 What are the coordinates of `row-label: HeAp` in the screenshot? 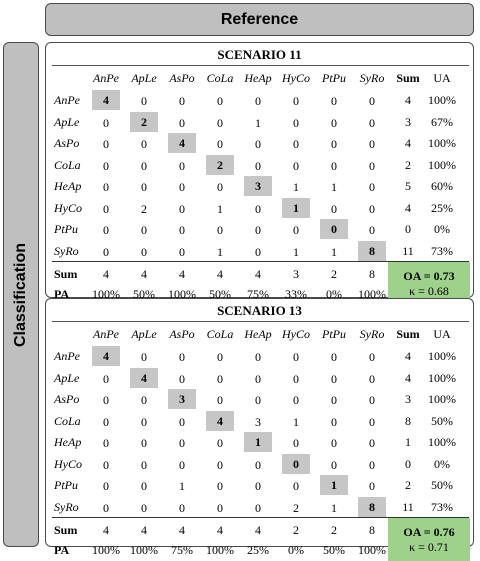 It's located at (68, 442).